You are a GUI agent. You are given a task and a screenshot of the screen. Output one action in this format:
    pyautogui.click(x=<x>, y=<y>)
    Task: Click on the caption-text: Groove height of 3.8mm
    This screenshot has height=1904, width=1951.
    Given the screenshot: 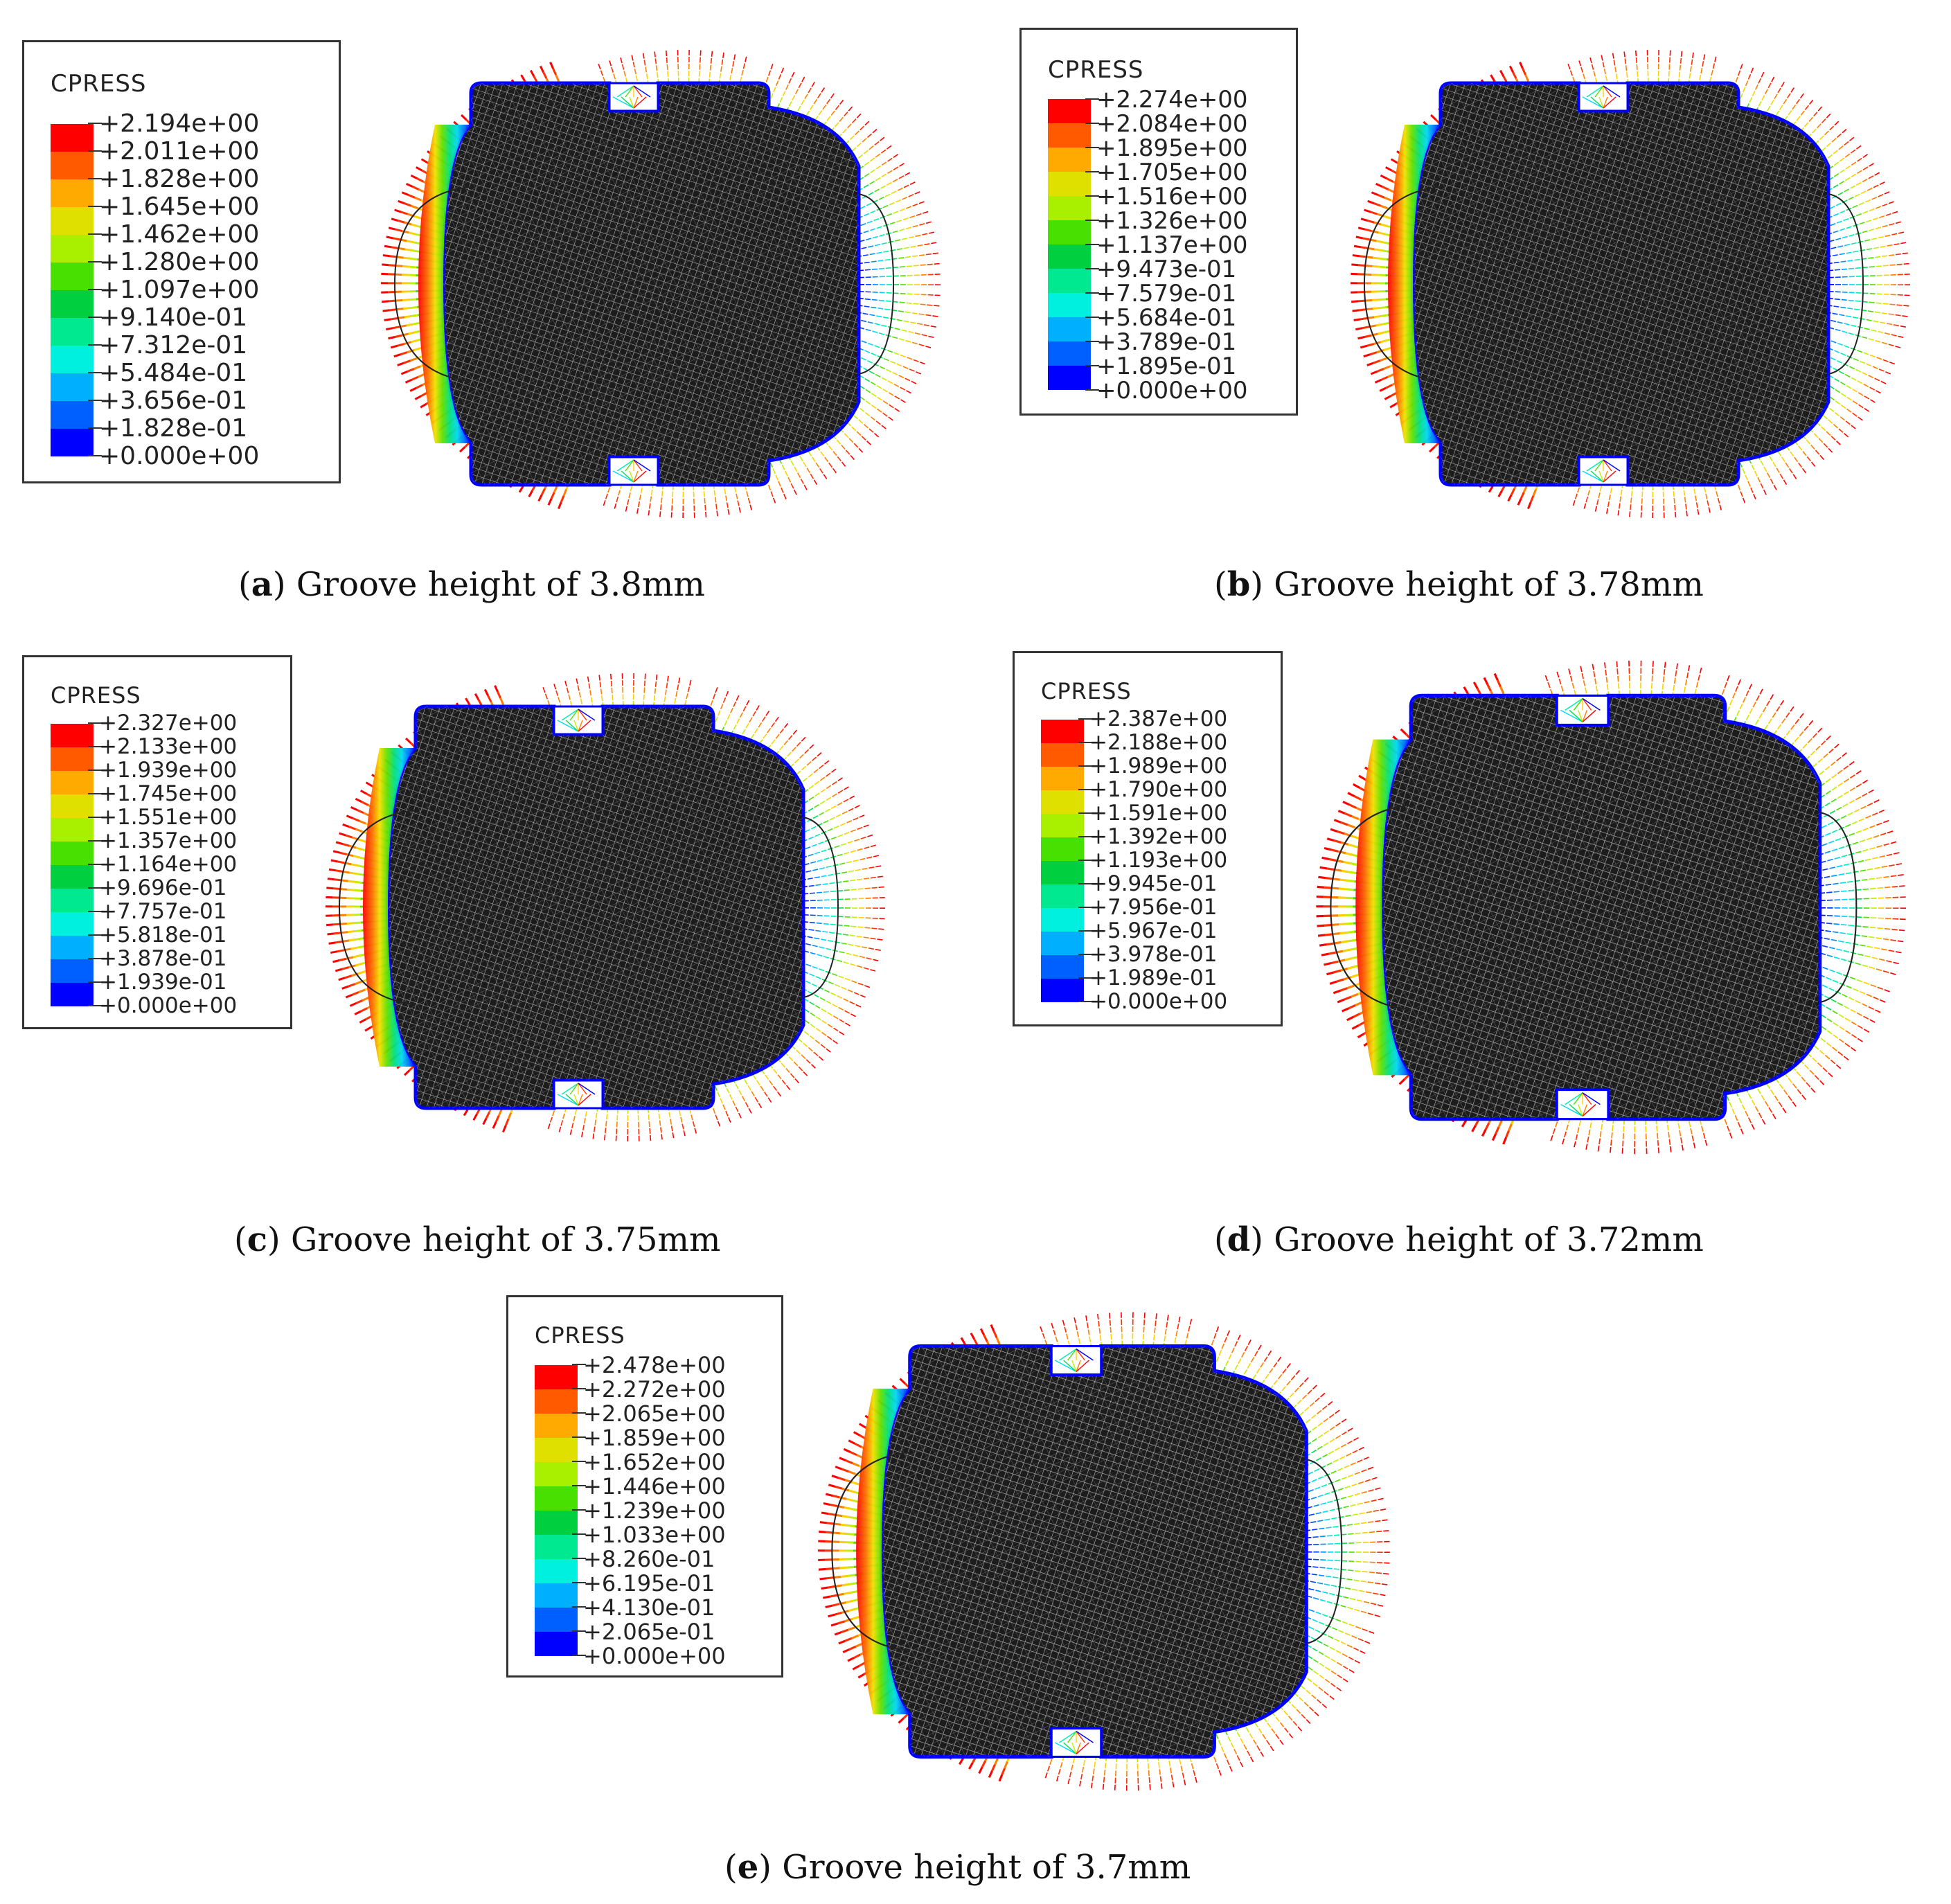 What is the action you would take?
    pyautogui.click(x=501, y=584)
    